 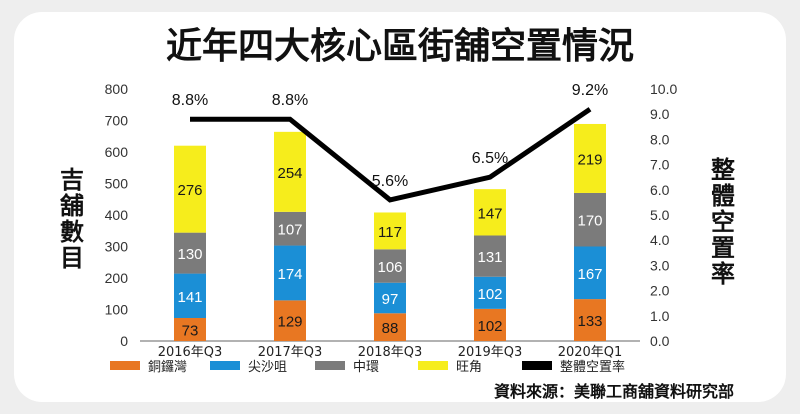 What do you see at coordinates (590, 352) in the screenshot?
I see `x-tick-label: 2020年Q1` at bounding box center [590, 352].